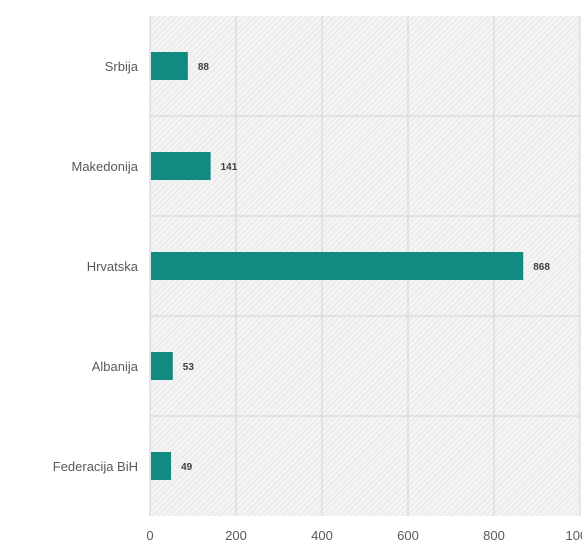 Image resolution: width=582 pixels, height=545 pixels. I want to click on x-tick-label-0: 0, so click(149, 535).